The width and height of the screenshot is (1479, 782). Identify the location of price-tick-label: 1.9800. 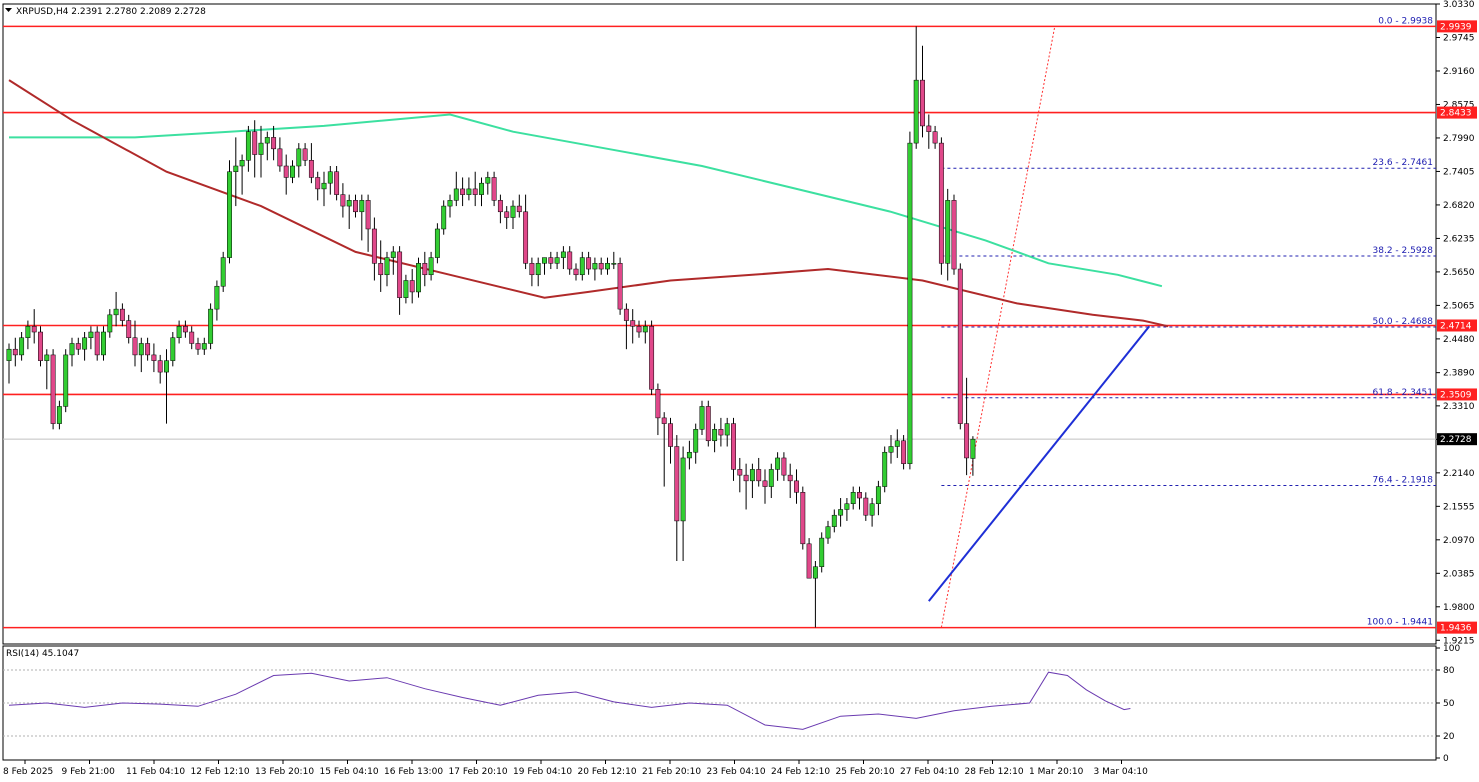
(1459, 608).